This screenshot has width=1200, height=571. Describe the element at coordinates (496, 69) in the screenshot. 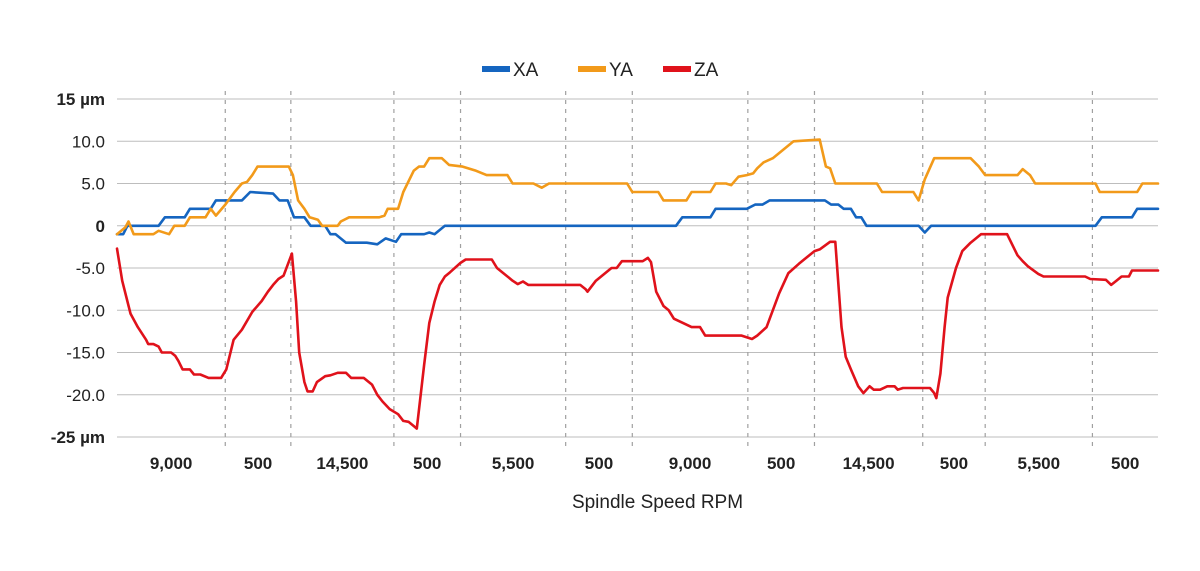

I see `legend-swatch-xa` at that location.